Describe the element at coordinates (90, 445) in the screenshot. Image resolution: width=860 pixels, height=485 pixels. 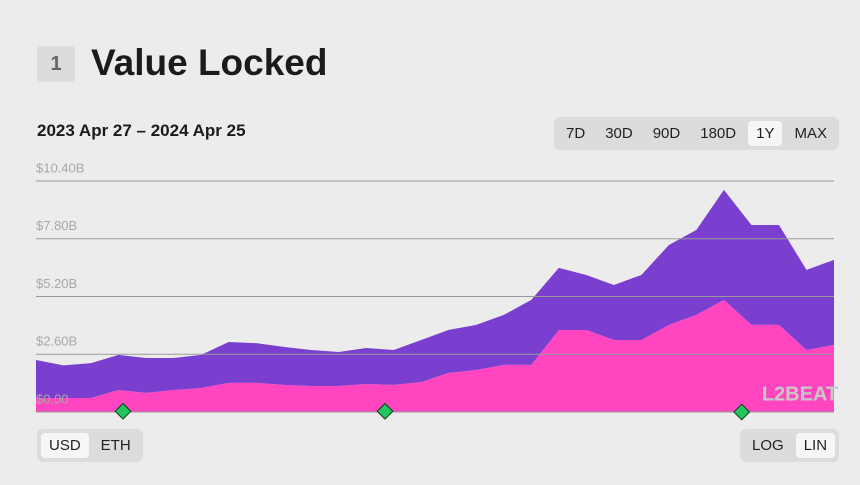
I see `unit-buttons: USD ETH` at that location.